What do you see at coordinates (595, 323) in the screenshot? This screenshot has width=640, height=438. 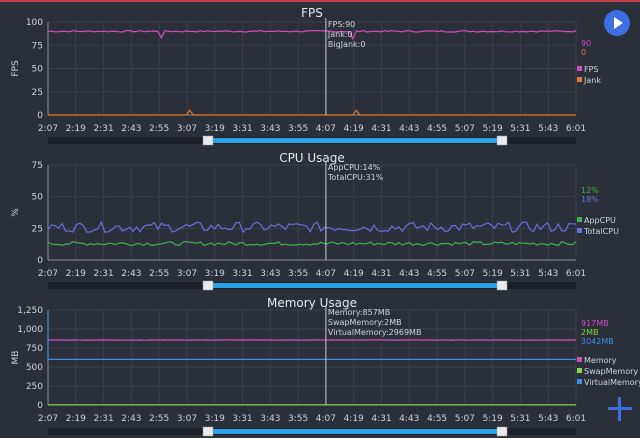 I see `current-value: 917MB` at bounding box center [595, 323].